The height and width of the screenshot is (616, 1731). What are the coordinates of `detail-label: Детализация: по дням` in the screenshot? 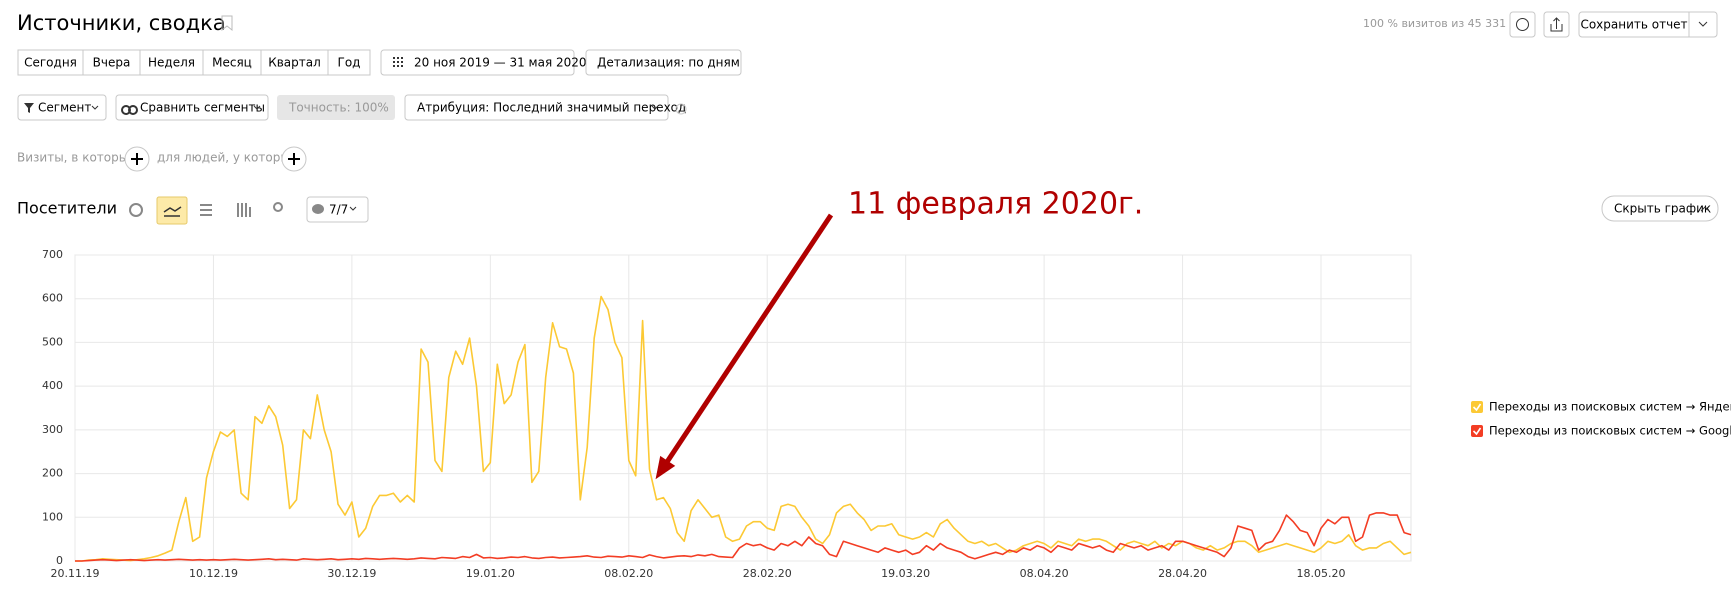 It's located at (668, 63).